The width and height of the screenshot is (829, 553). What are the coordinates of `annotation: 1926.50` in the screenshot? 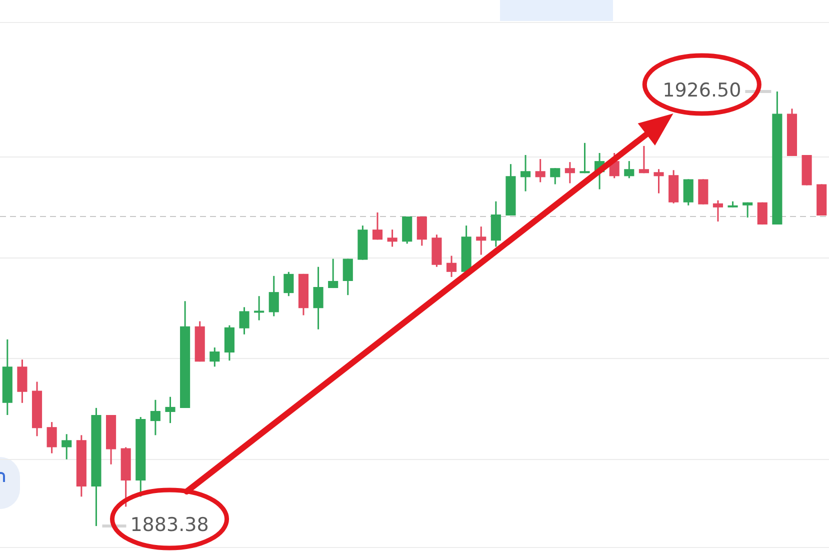 It's located at (702, 90).